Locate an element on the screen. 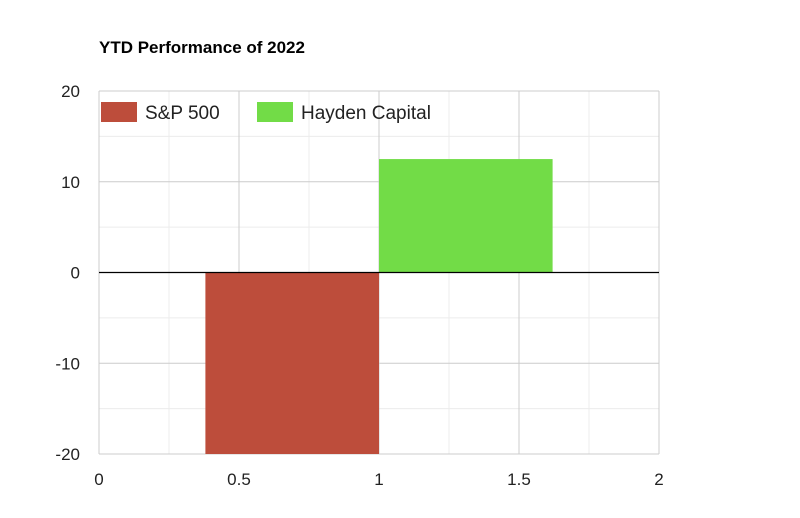 The image size is (800, 518). y-tick-label: 20 is located at coordinates (70, 91).